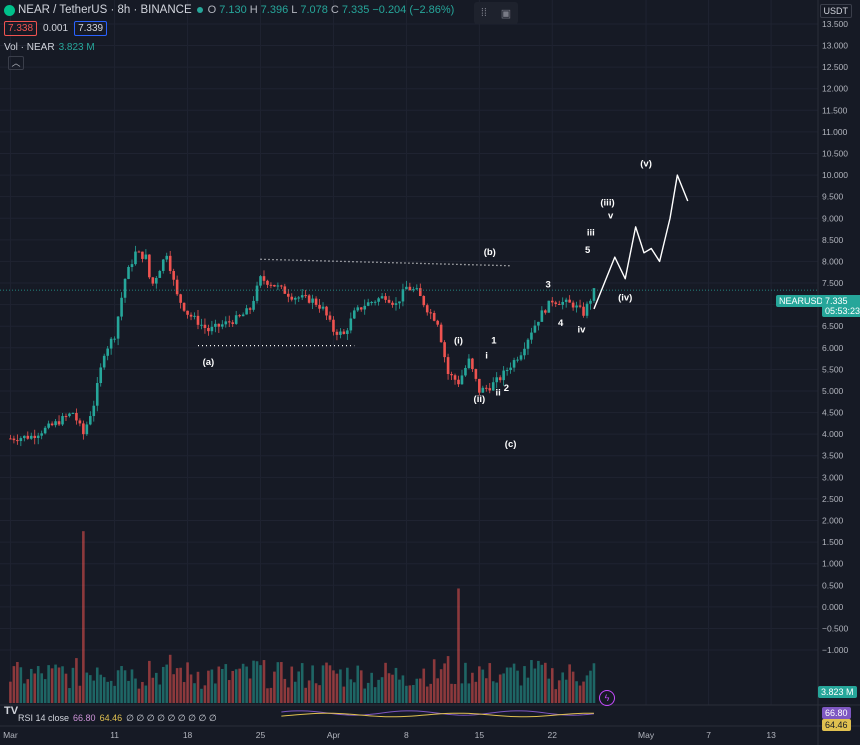  What do you see at coordinates (833, 283) in the screenshot?
I see `price-axis-label: 7.500` at bounding box center [833, 283].